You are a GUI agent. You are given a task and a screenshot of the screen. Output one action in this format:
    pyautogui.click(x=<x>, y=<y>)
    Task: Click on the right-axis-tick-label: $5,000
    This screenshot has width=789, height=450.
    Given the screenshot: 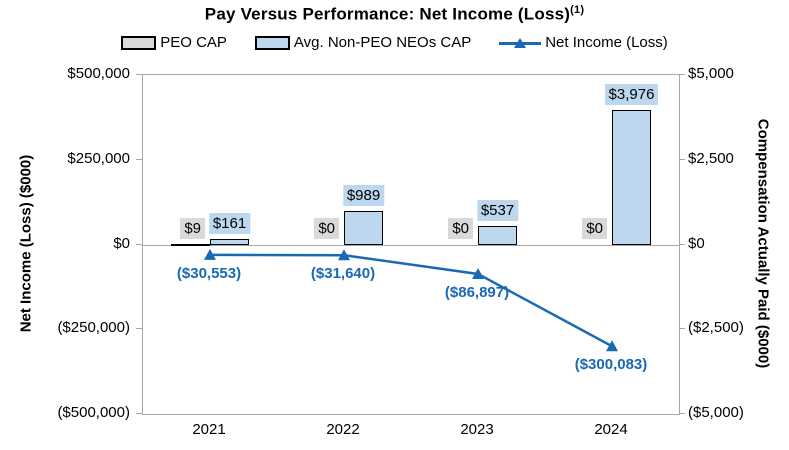 What is the action you would take?
    pyautogui.click(x=711, y=73)
    